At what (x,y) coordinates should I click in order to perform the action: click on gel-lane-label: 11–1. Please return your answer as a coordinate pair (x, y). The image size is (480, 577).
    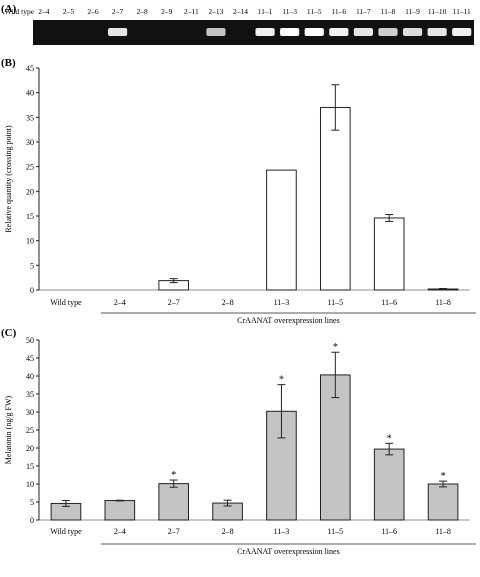
    Looking at the image, I should click on (265, 11).